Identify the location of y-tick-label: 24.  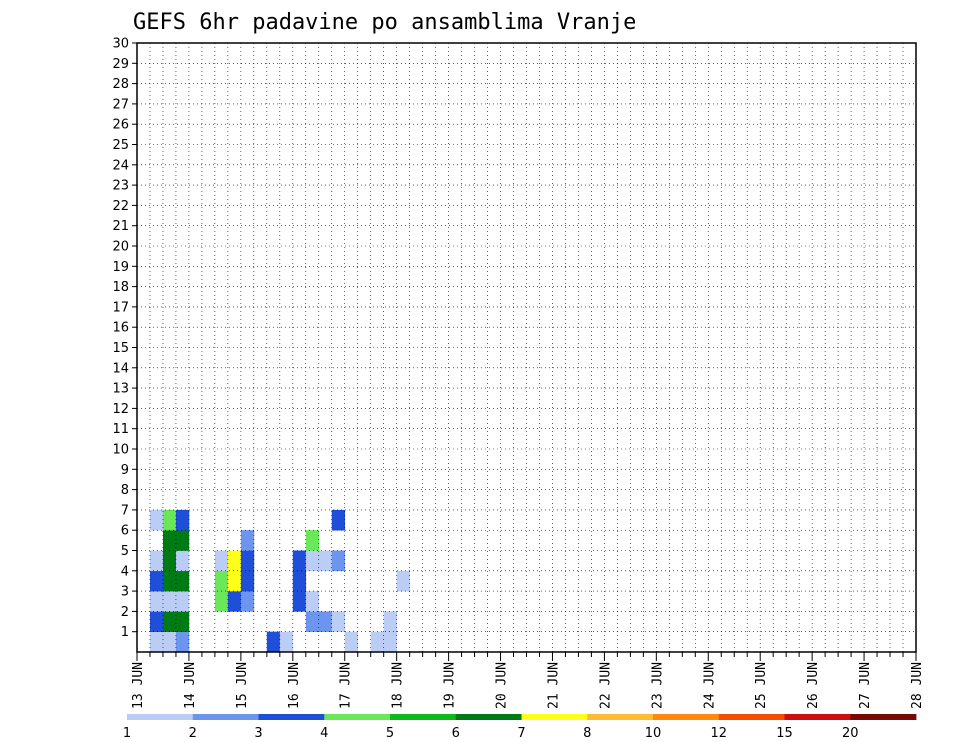
(120, 165).